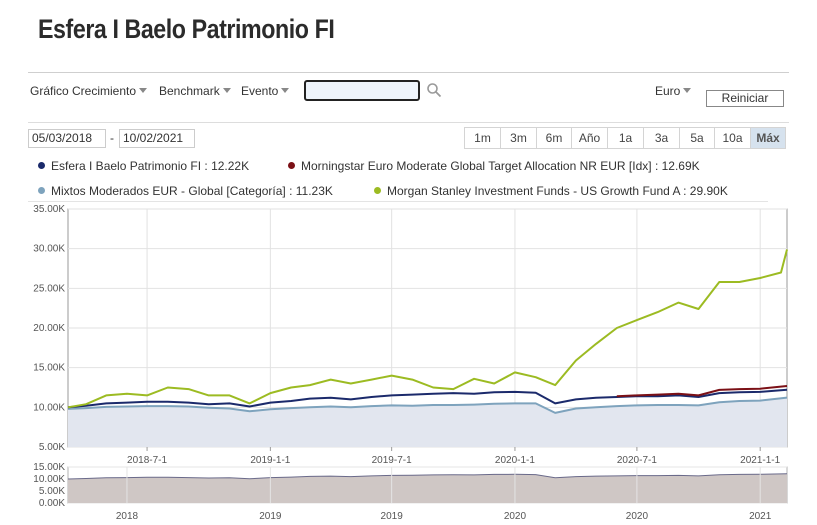  I want to click on search-input, so click(362, 90).